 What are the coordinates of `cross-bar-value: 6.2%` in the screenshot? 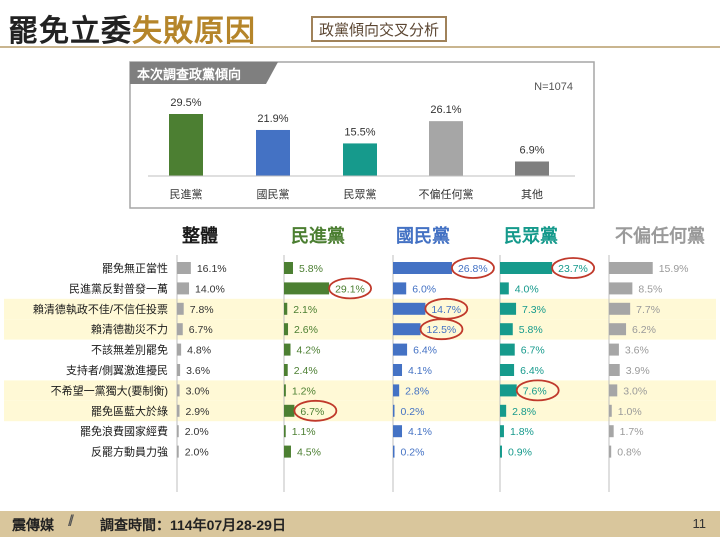 It's located at (644, 330).